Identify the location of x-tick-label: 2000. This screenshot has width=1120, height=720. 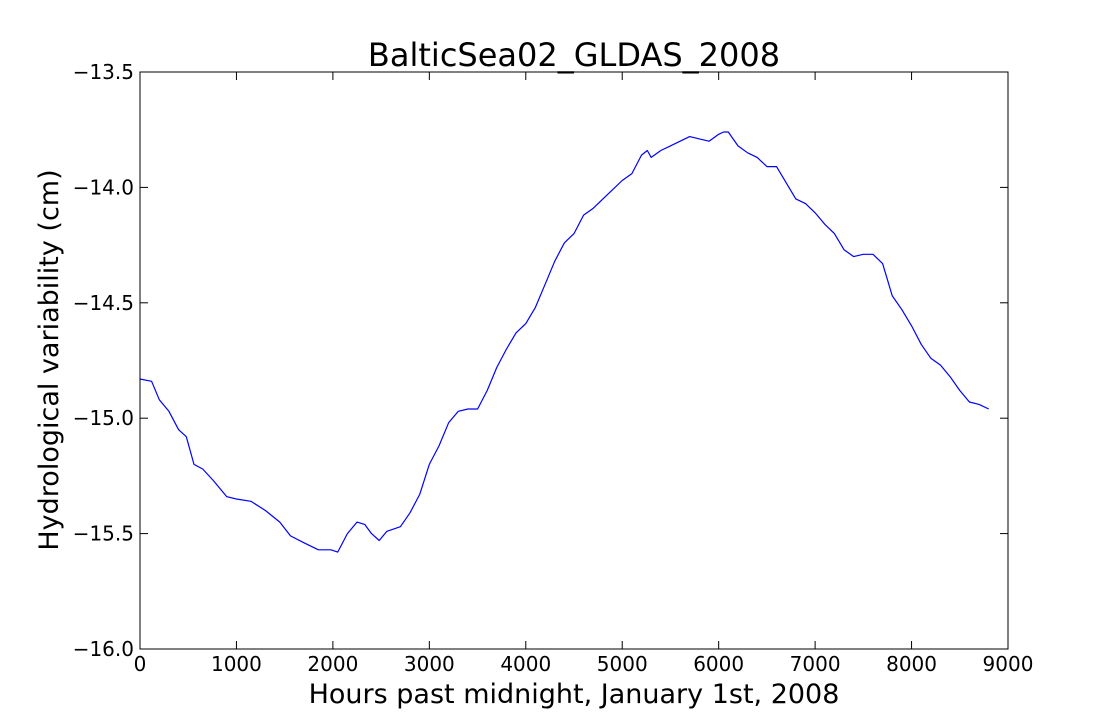
(332, 664).